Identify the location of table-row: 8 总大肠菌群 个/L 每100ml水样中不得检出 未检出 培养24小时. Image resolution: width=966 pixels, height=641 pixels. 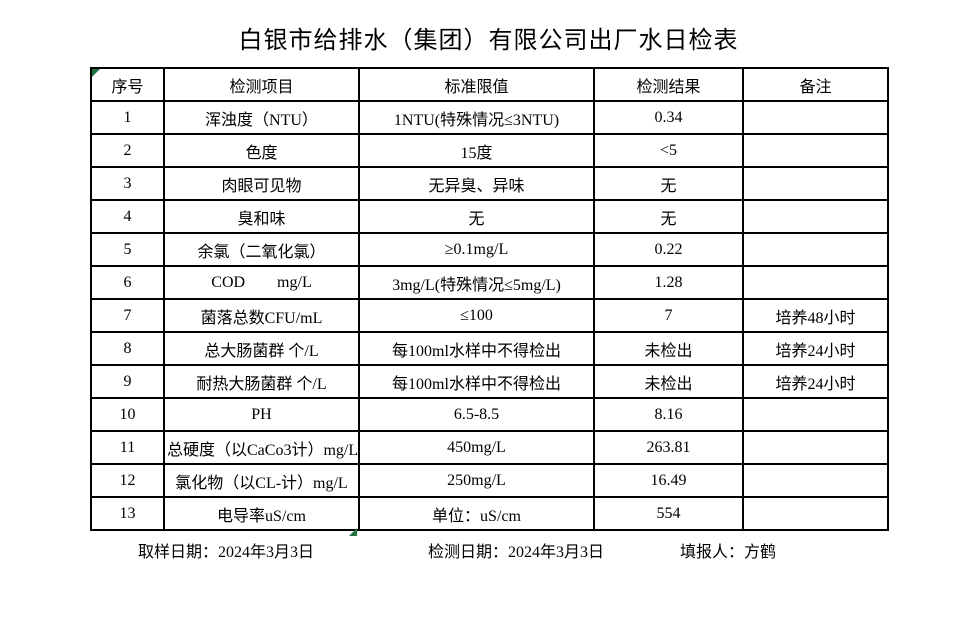
(489, 348).